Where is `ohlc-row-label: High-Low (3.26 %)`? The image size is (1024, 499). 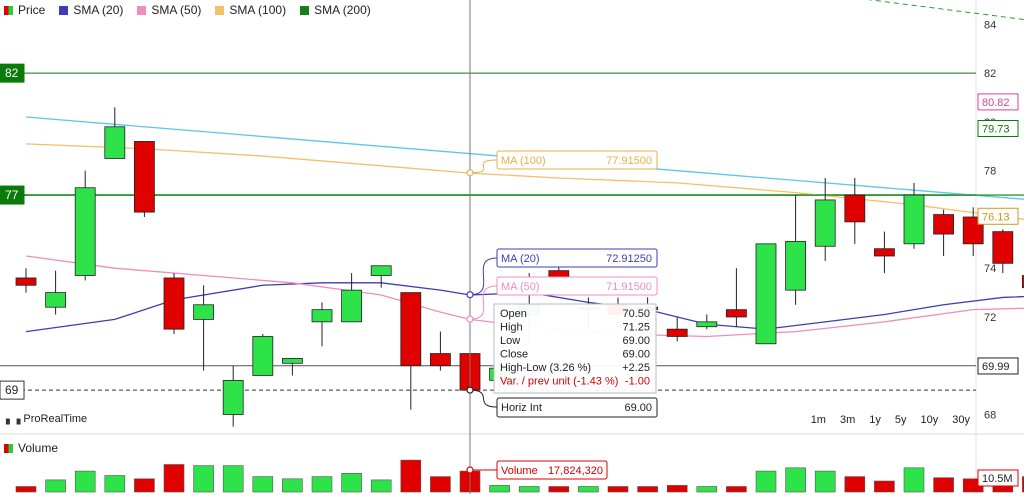
ohlc-row-label: High-Low (3.26 %) is located at coordinates (545, 368).